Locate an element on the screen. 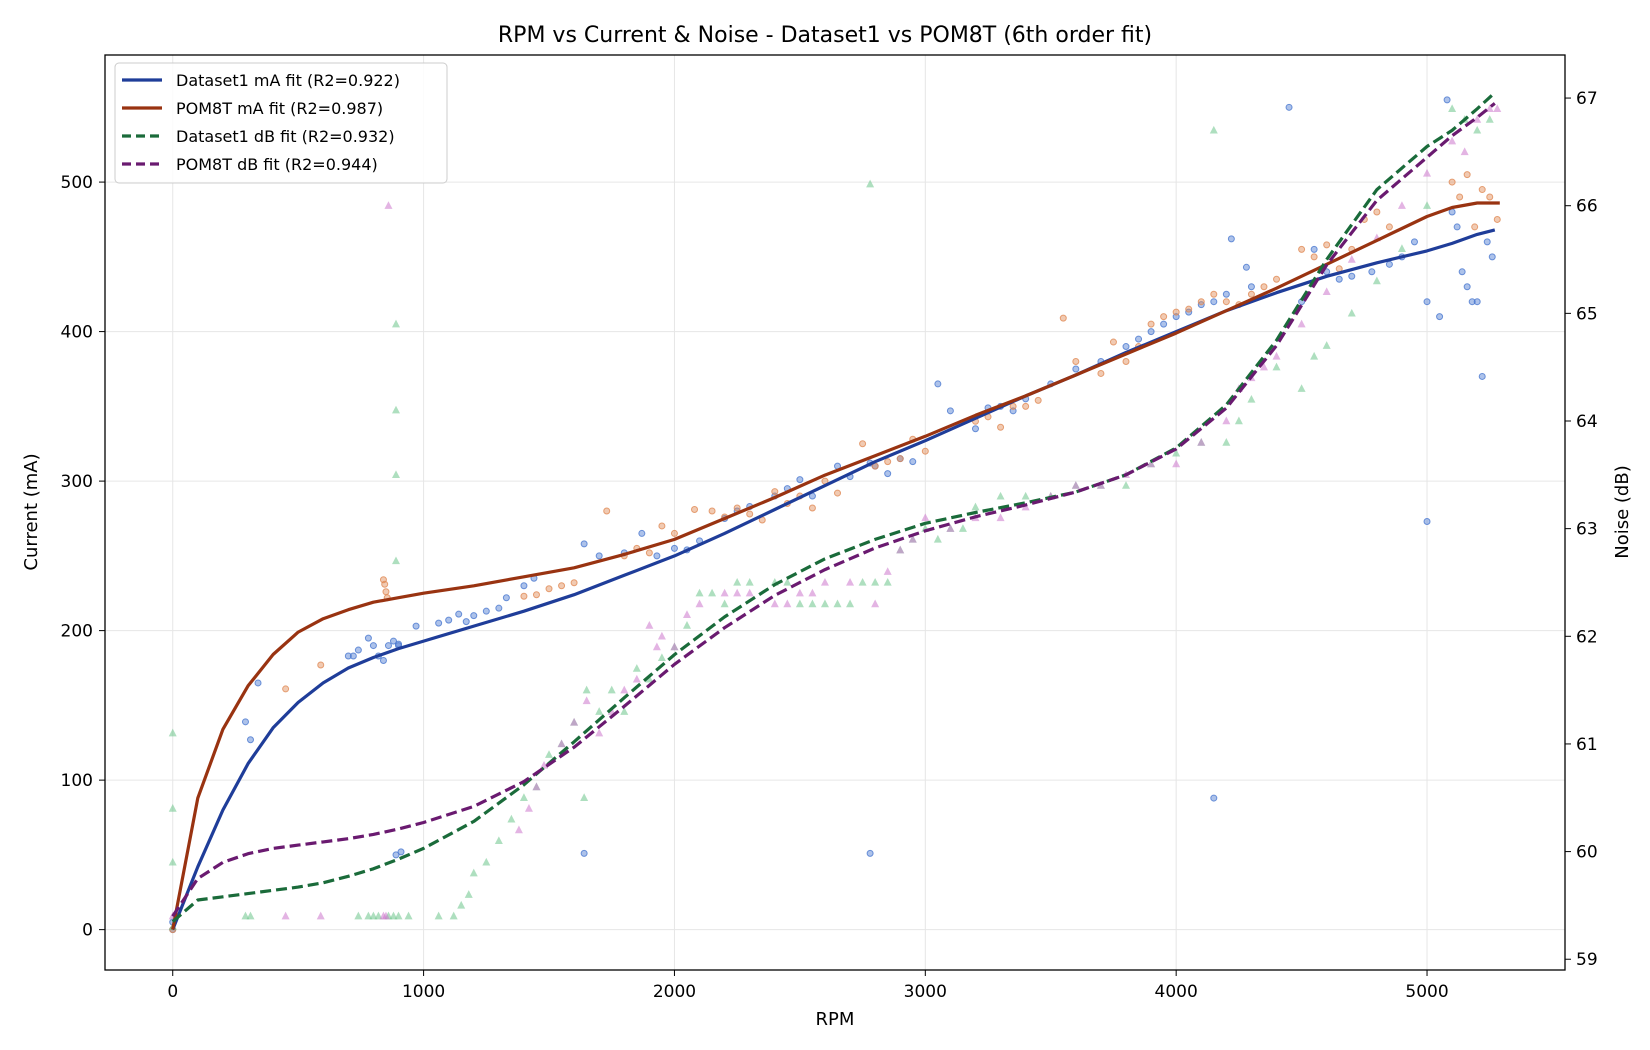 This screenshot has height=1050, width=1650. legend-box is located at coordinates (281, 123).